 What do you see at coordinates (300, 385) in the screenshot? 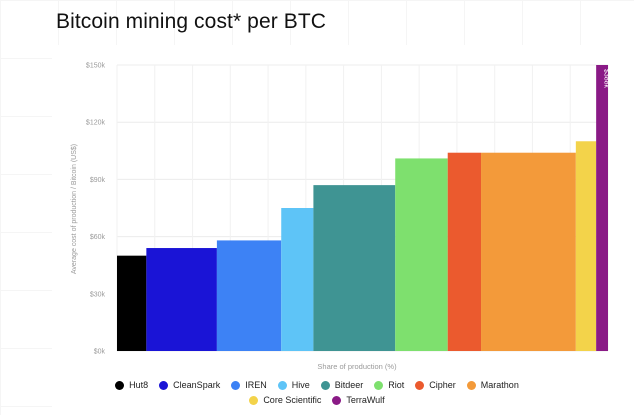
I see `legend-label: Hive` at bounding box center [300, 385].